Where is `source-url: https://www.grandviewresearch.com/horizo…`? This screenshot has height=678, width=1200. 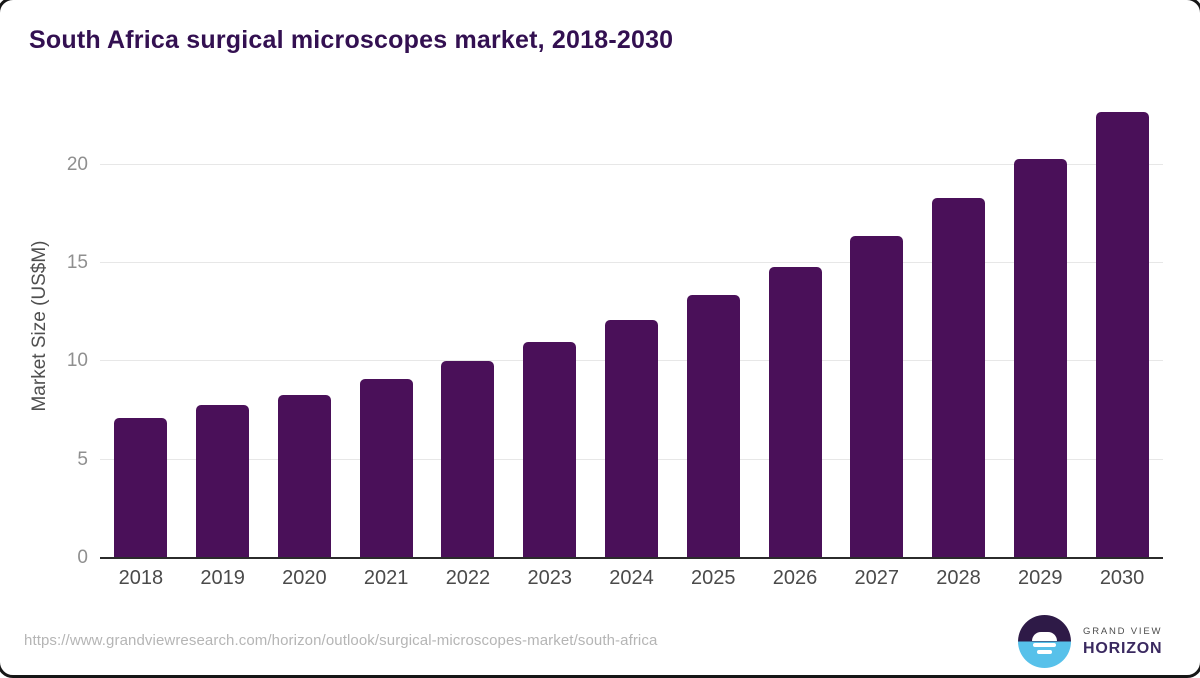 source-url: https://www.grandviewresearch.com/horizo… is located at coordinates (341, 640).